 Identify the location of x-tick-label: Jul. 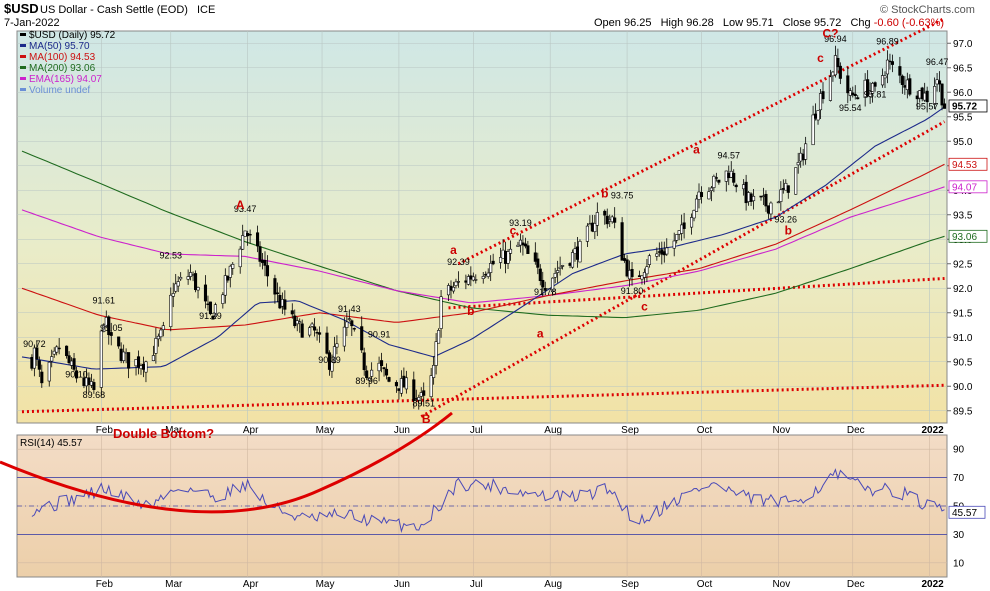
(476, 584).